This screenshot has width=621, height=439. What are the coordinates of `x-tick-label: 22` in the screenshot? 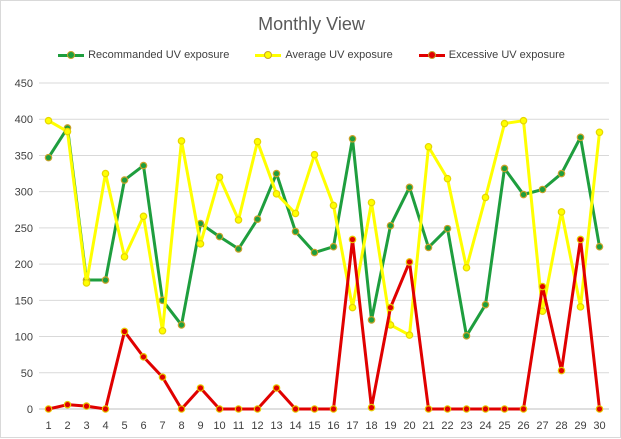 It's located at (447, 426).